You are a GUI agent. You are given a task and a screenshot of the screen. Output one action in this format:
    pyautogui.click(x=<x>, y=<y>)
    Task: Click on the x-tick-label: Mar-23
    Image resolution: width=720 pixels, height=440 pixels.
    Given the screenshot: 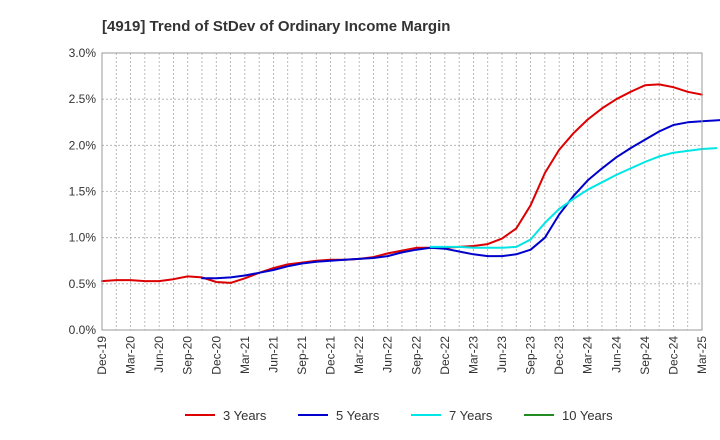 What is the action you would take?
    pyautogui.click(x=473, y=355)
    